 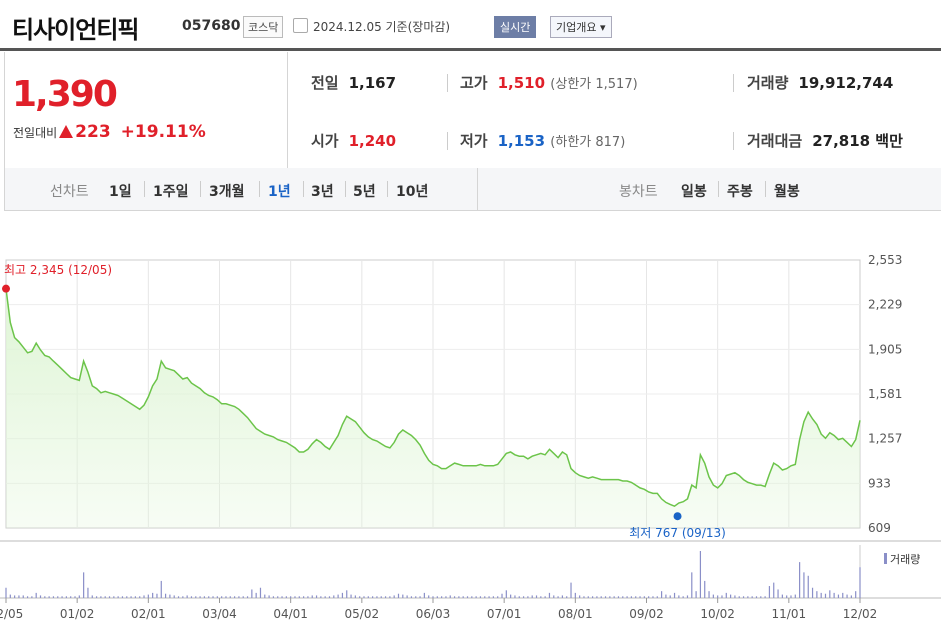 I want to click on min-annotation: 최저 767 (09/13), so click(x=677, y=533).